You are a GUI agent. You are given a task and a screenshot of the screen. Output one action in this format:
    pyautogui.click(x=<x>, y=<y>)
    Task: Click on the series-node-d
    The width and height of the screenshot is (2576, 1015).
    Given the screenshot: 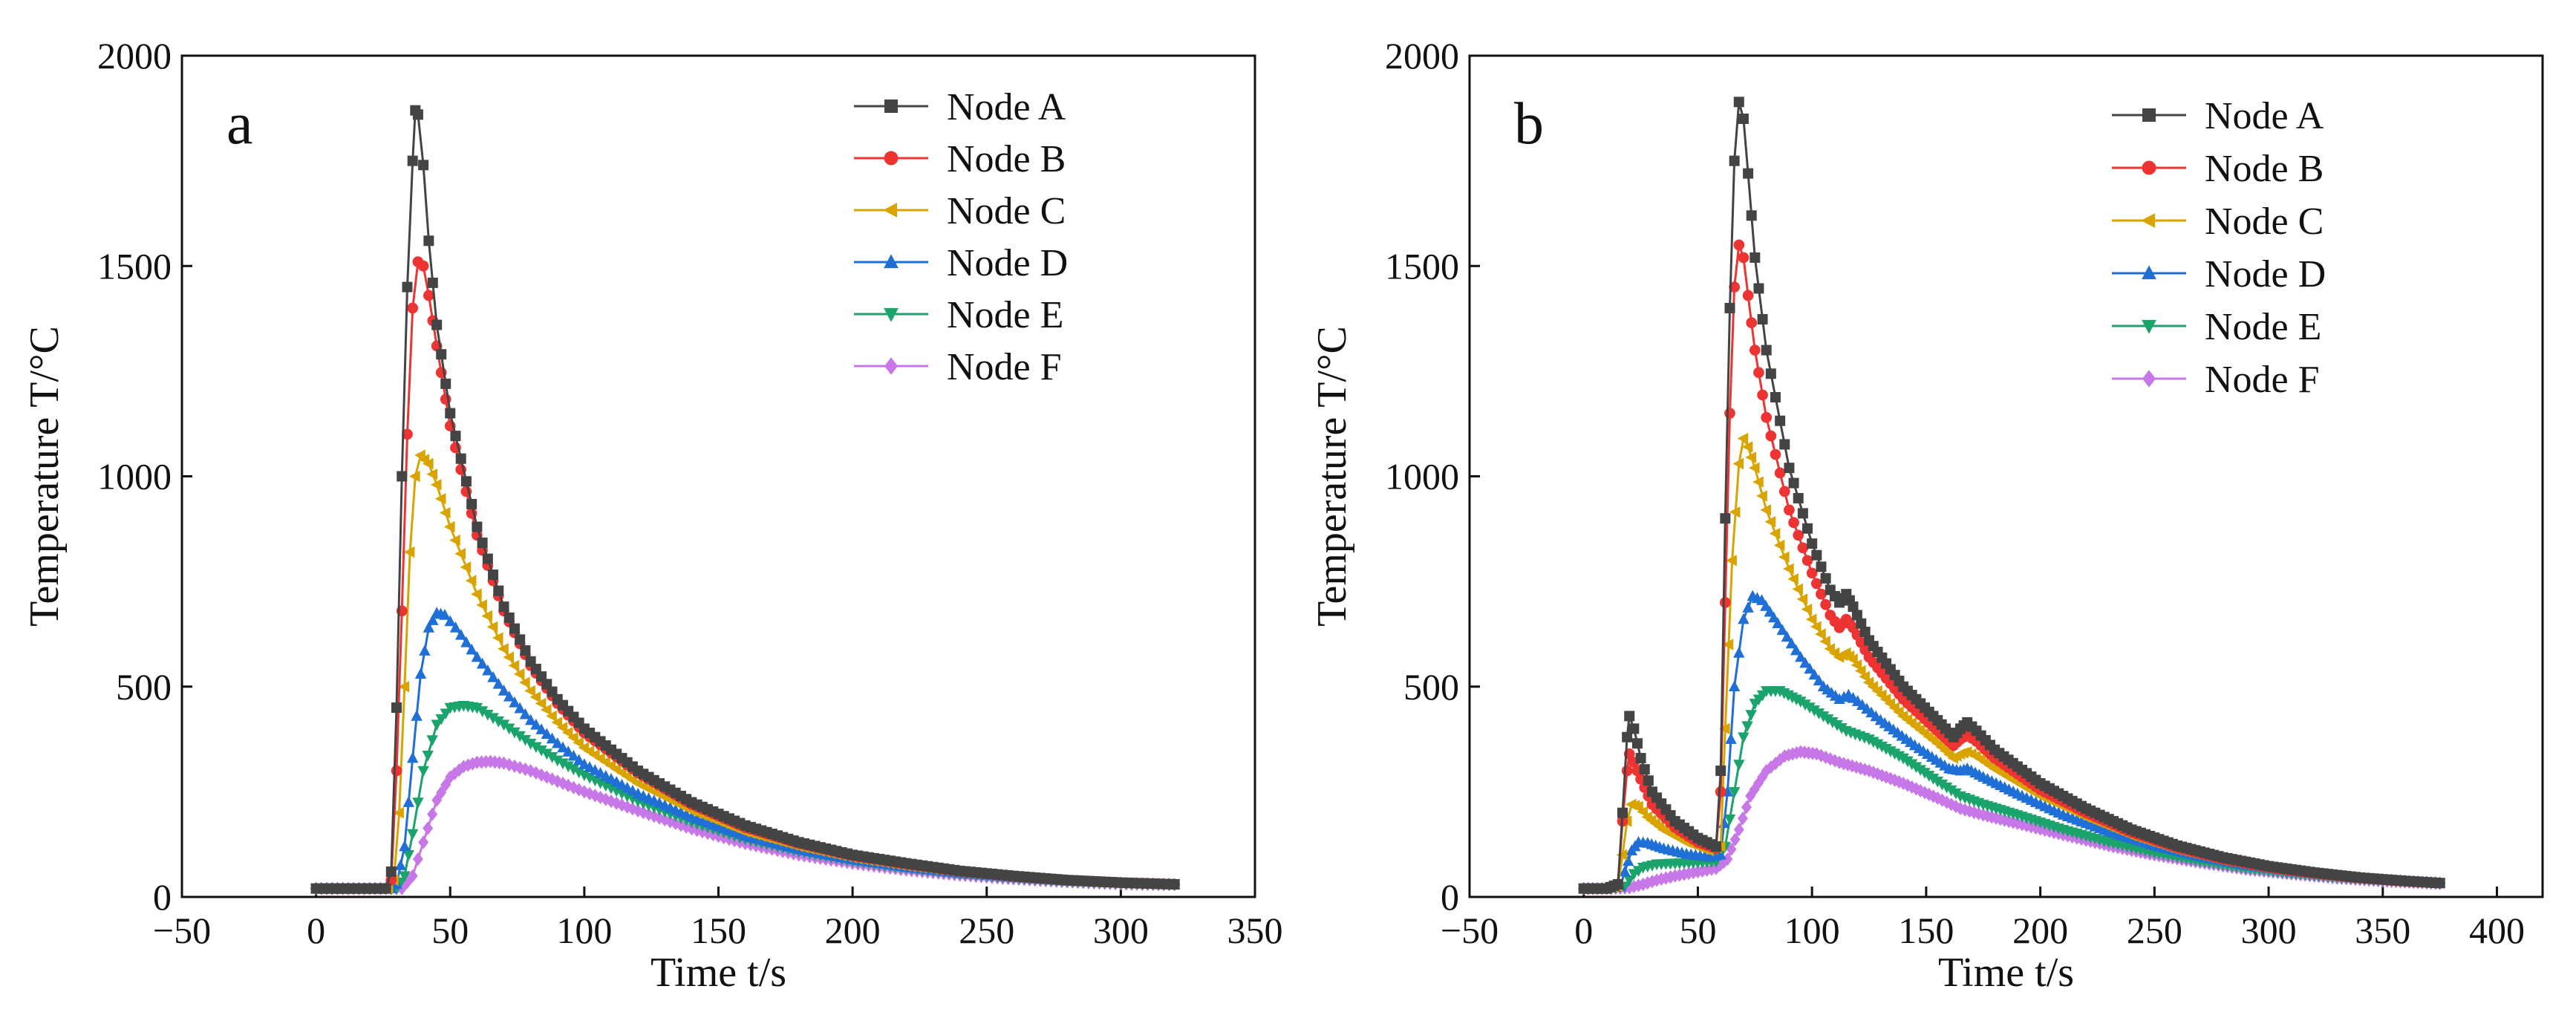 What is the action you would take?
    pyautogui.click(x=2012, y=741)
    